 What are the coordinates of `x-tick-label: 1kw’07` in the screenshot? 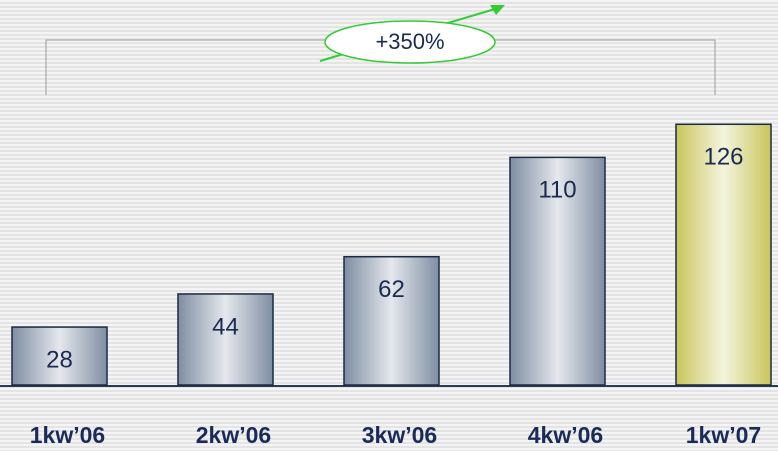 It's located at (723, 435).